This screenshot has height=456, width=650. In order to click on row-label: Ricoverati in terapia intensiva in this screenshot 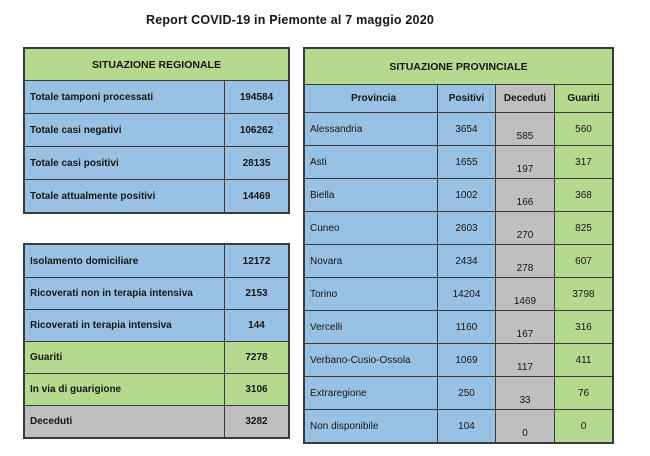, I will do `click(124, 325)`.